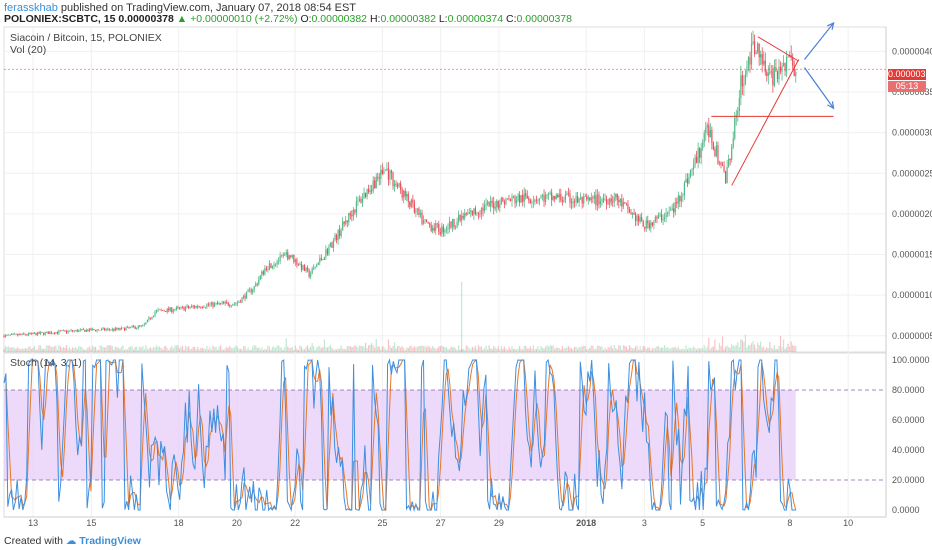 The width and height of the screenshot is (932, 550). What do you see at coordinates (375, 19) in the screenshot?
I see `high-label: H:` at bounding box center [375, 19].